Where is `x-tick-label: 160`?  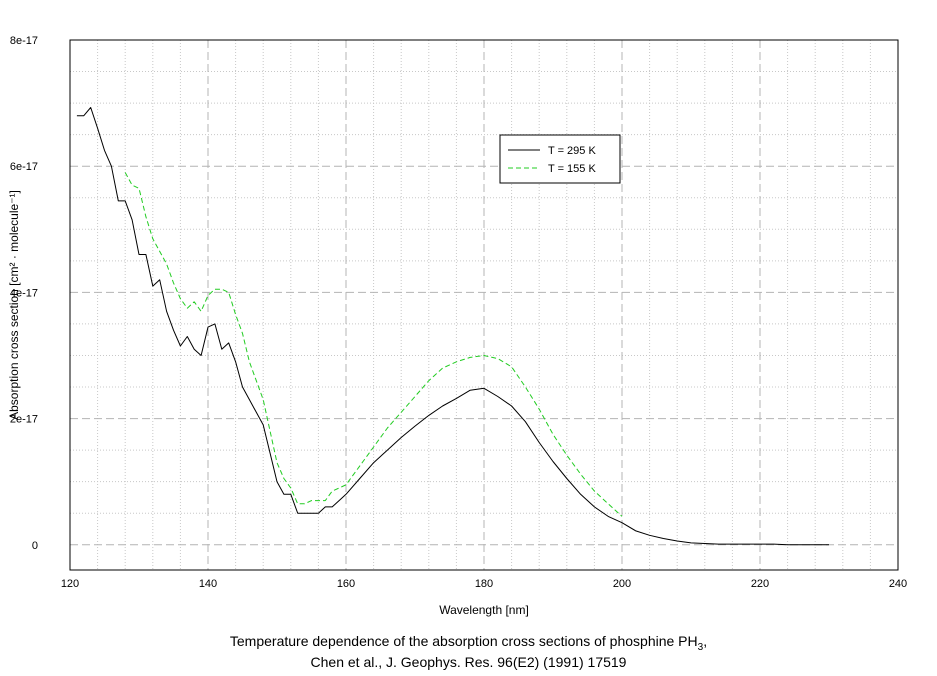 x-tick-label: 160 is located at coordinates (346, 584).